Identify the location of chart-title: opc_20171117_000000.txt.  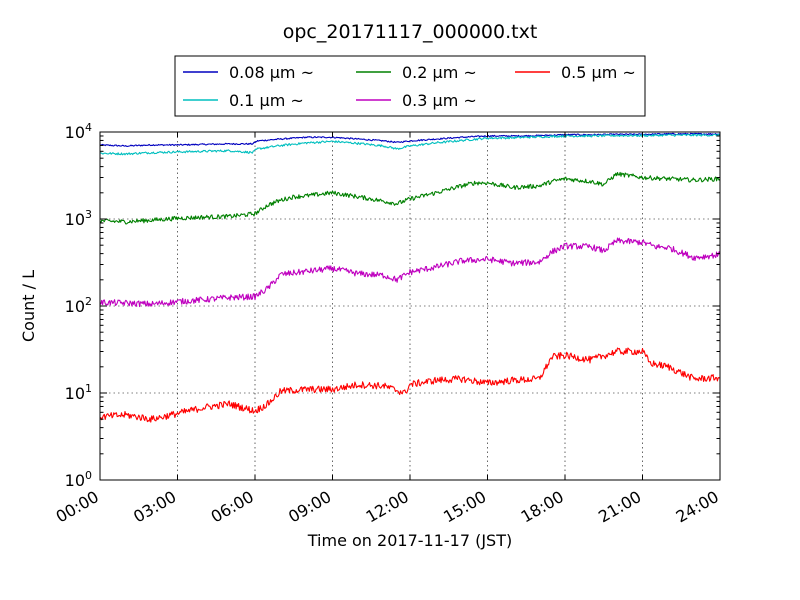
(410, 32).